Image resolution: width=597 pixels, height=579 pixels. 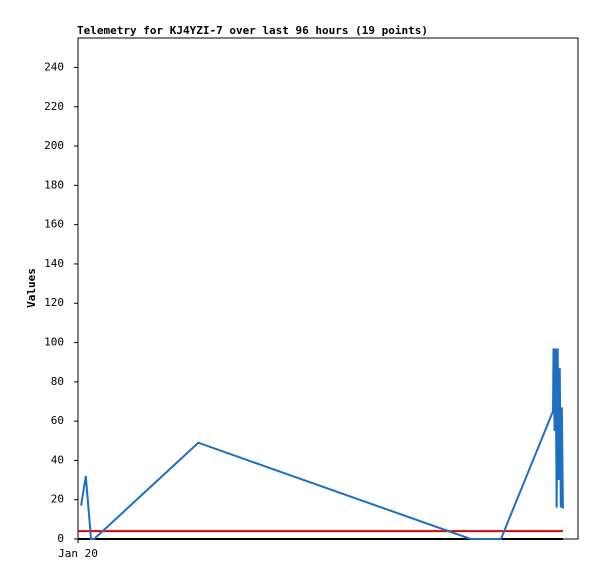 I want to click on y-tick-label: 180, so click(x=54, y=184).